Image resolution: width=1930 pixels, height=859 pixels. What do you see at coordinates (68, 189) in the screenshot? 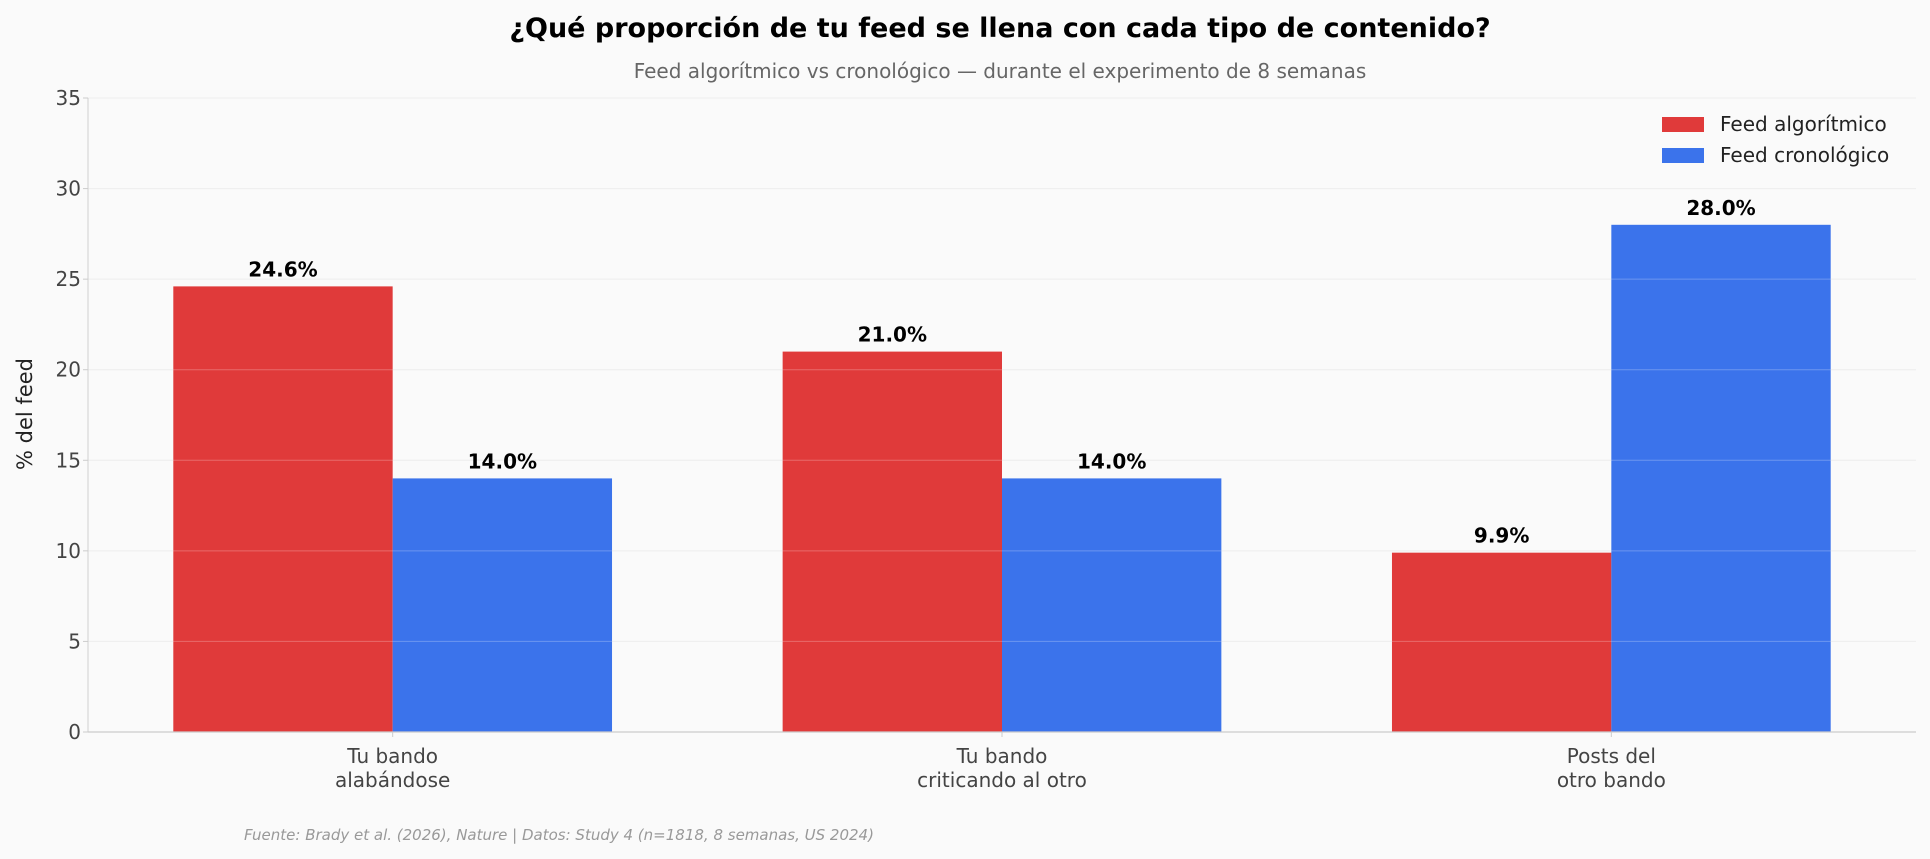
I see `y-tick-label: 30` at bounding box center [68, 189].